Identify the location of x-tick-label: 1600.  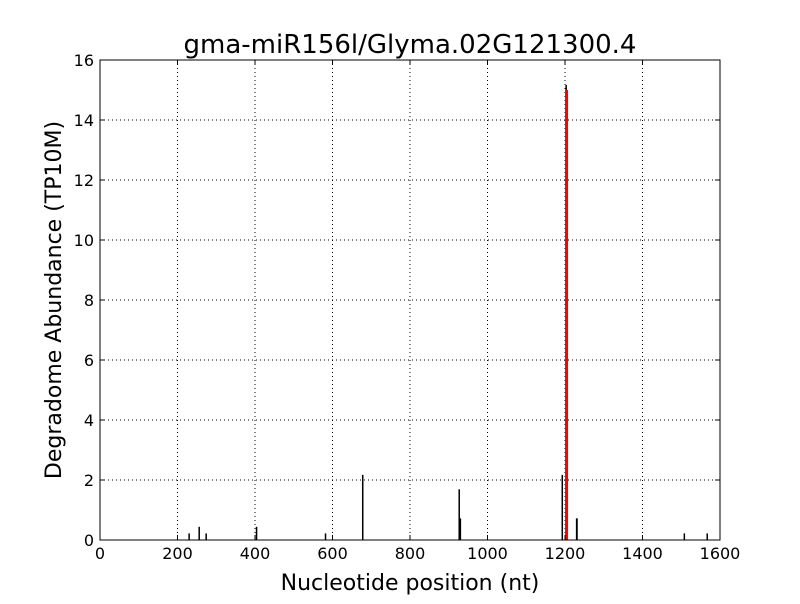
(720, 553).